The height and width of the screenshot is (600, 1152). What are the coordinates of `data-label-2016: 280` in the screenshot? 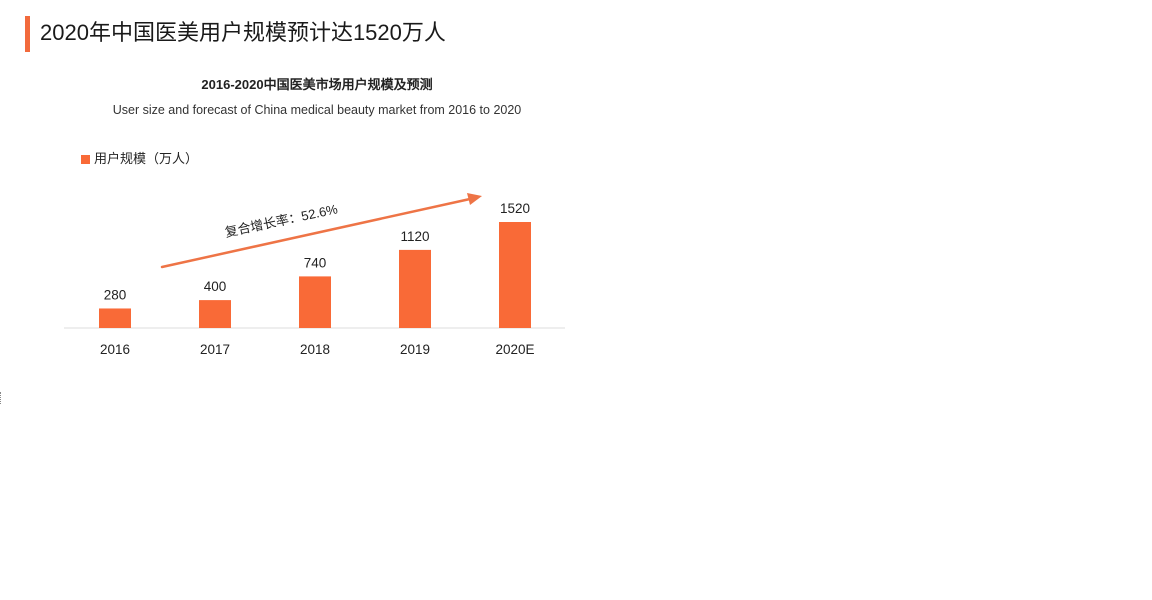 It's located at (115, 294).